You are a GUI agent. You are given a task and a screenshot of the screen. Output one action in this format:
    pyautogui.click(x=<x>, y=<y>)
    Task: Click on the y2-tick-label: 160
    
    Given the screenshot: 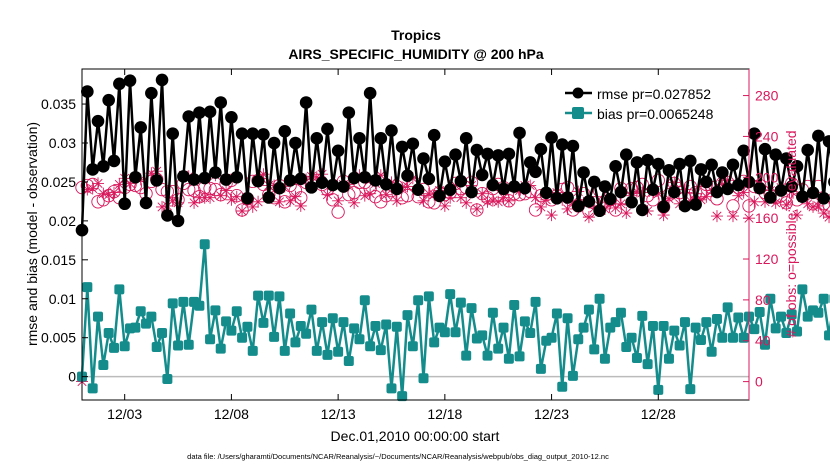 What is the action you would take?
    pyautogui.click(x=767, y=218)
    